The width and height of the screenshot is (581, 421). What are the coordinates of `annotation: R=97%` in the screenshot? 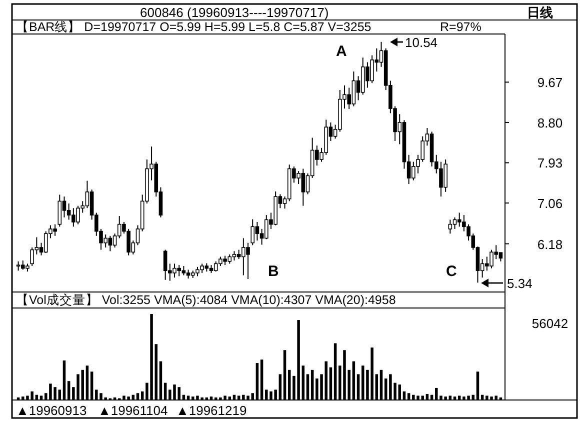 It's located at (461, 27).